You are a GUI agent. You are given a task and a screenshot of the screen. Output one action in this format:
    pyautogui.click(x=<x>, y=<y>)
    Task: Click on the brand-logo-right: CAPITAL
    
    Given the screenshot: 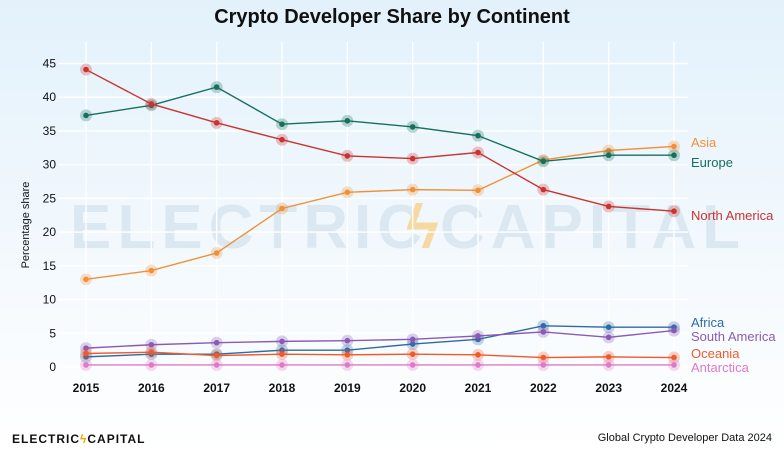 What is the action you would take?
    pyautogui.click(x=116, y=439)
    